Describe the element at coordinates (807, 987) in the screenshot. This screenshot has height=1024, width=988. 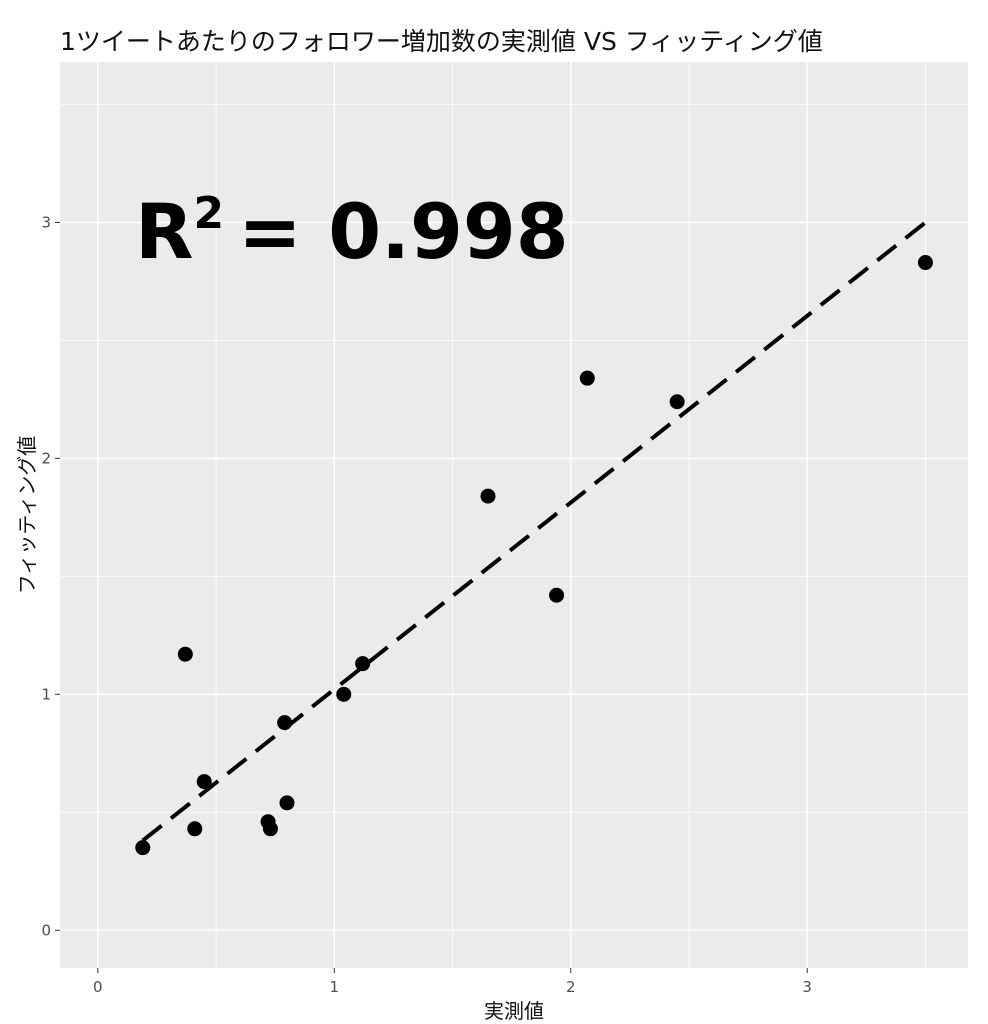
I see `x-tick-label: 3` at that location.